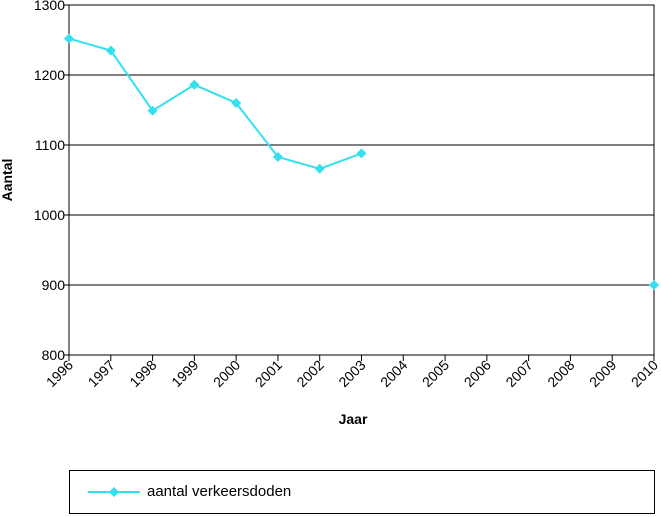 The image size is (661, 517). I want to click on x-tick-label: 2003, so click(351, 373).